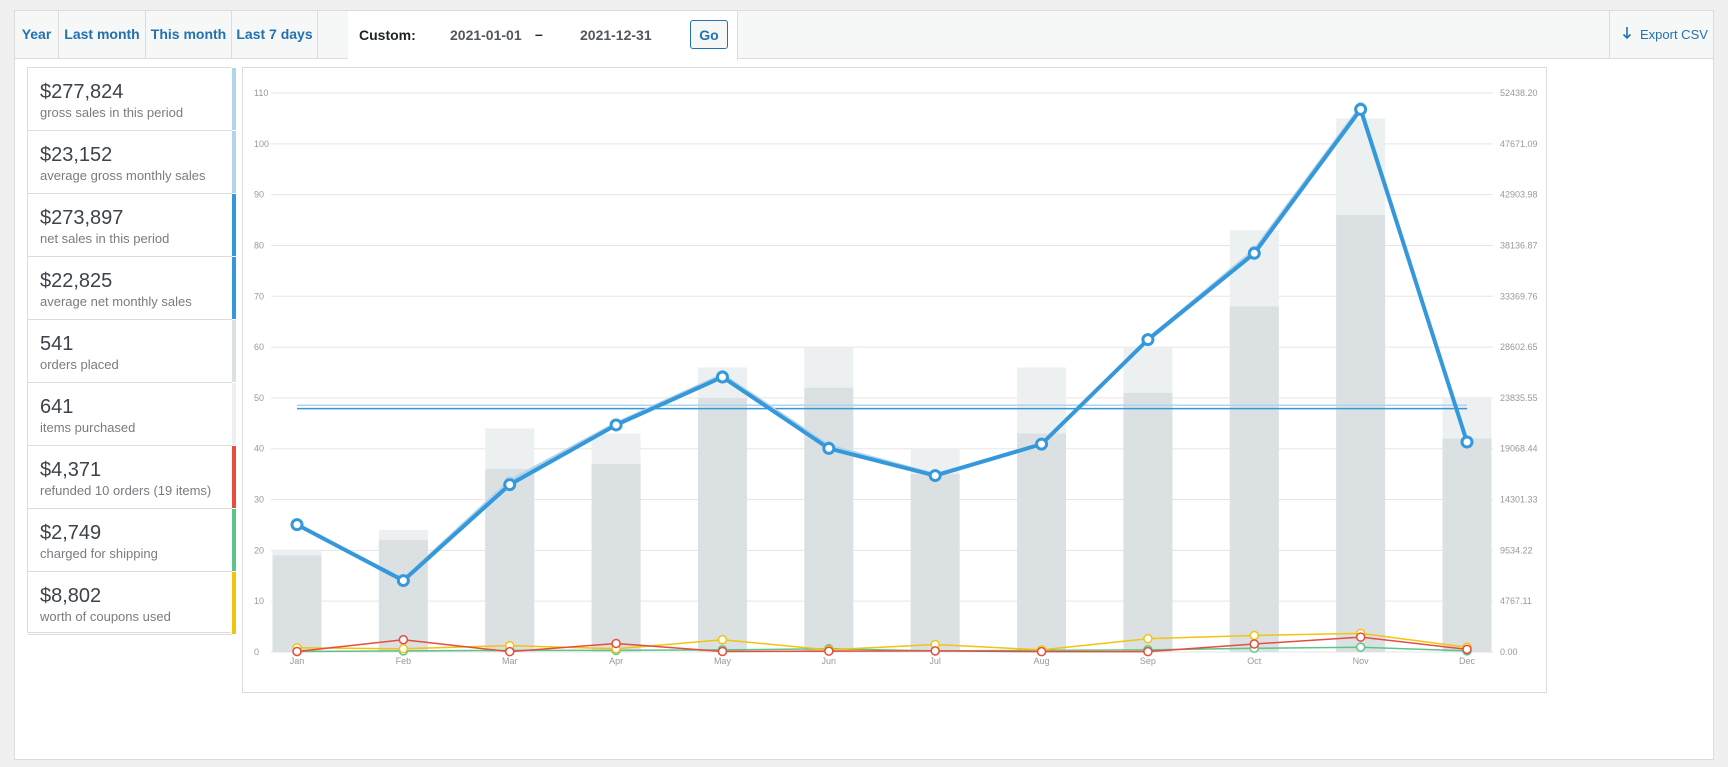 Image resolution: width=1728 pixels, height=767 pixels. What do you see at coordinates (259, 449) in the screenshot?
I see `y-left-tick-label: 40` at bounding box center [259, 449].